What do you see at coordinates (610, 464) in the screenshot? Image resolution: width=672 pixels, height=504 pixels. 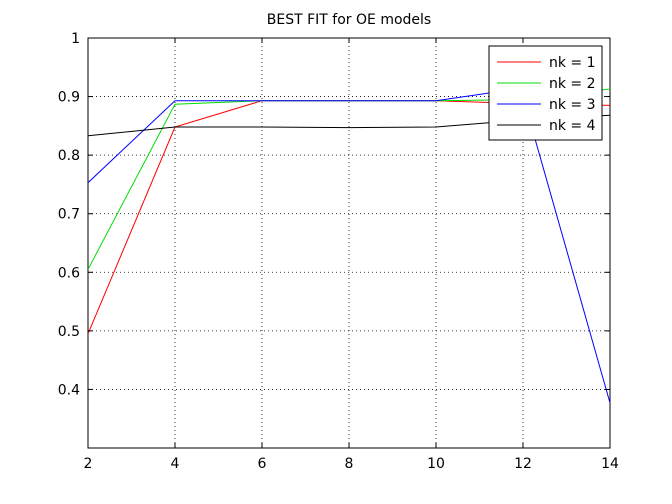 I see `x-tick-label: 14` at bounding box center [610, 464].